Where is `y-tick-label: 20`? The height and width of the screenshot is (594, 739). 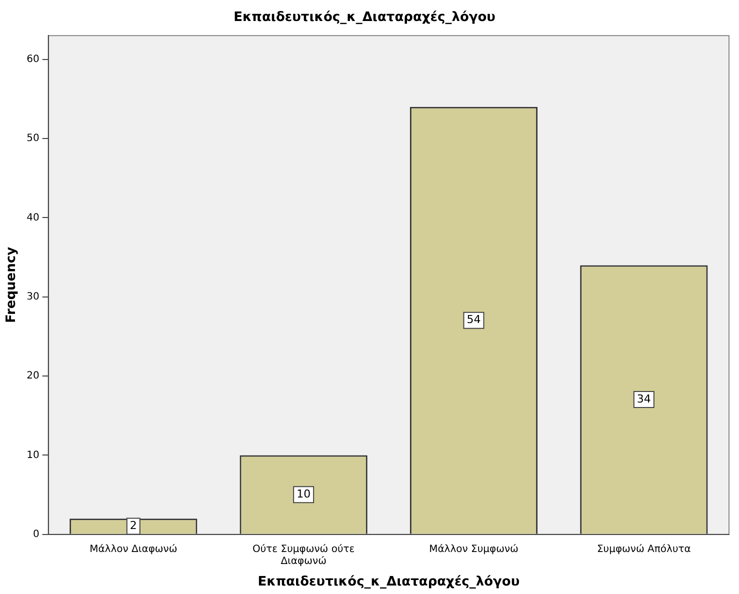 y-tick-label: 20 is located at coordinates (33, 376).